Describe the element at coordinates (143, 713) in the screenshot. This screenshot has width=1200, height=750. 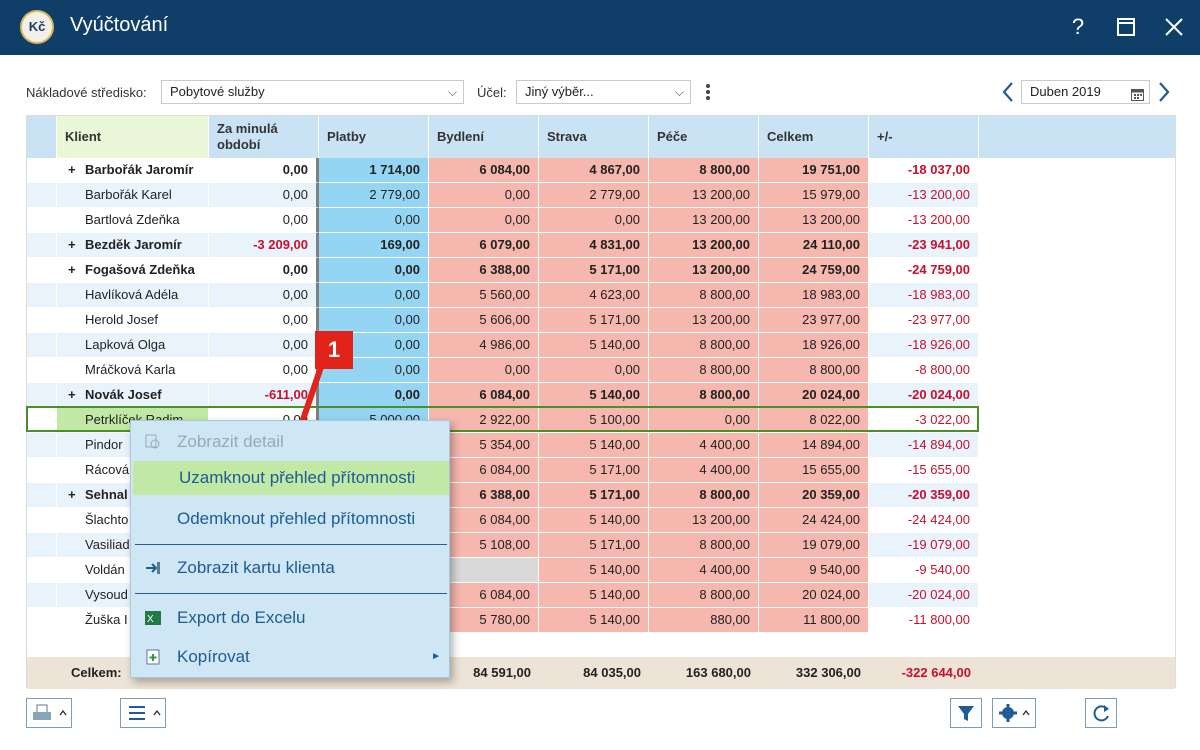
I see `menu-button` at that location.